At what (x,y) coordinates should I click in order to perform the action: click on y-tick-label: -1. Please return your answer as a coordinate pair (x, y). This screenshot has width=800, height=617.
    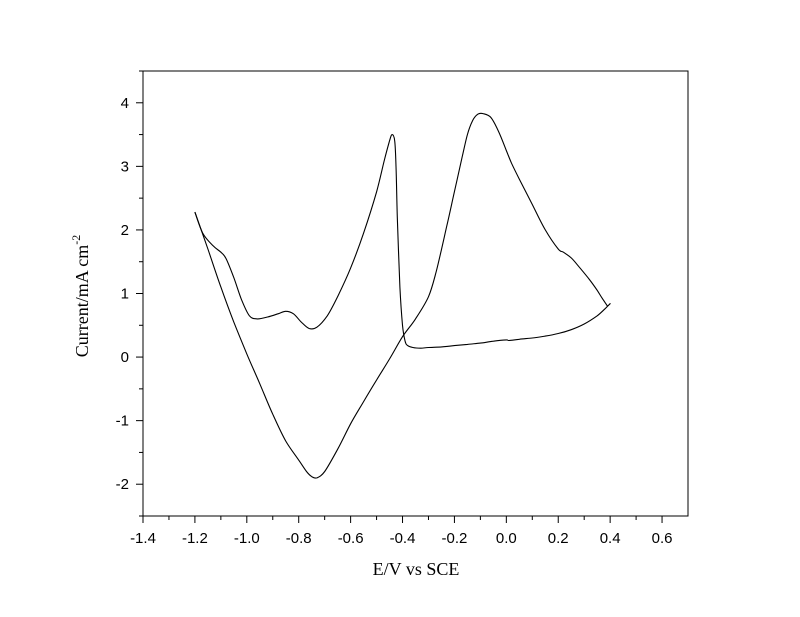
    Looking at the image, I should click on (122, 421).